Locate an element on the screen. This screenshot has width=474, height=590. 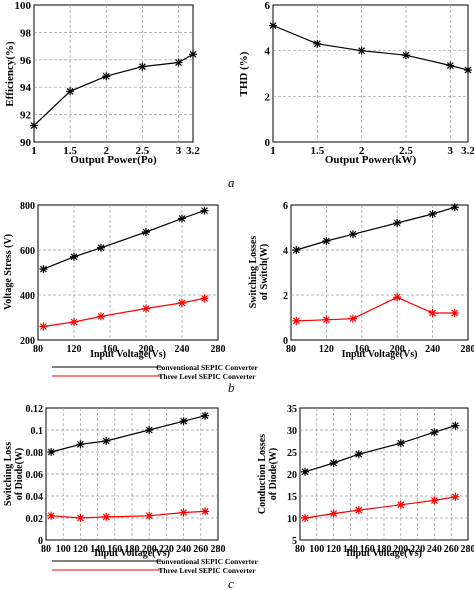
x-tick-label: 3.2 is located at coordinates (467, 151).